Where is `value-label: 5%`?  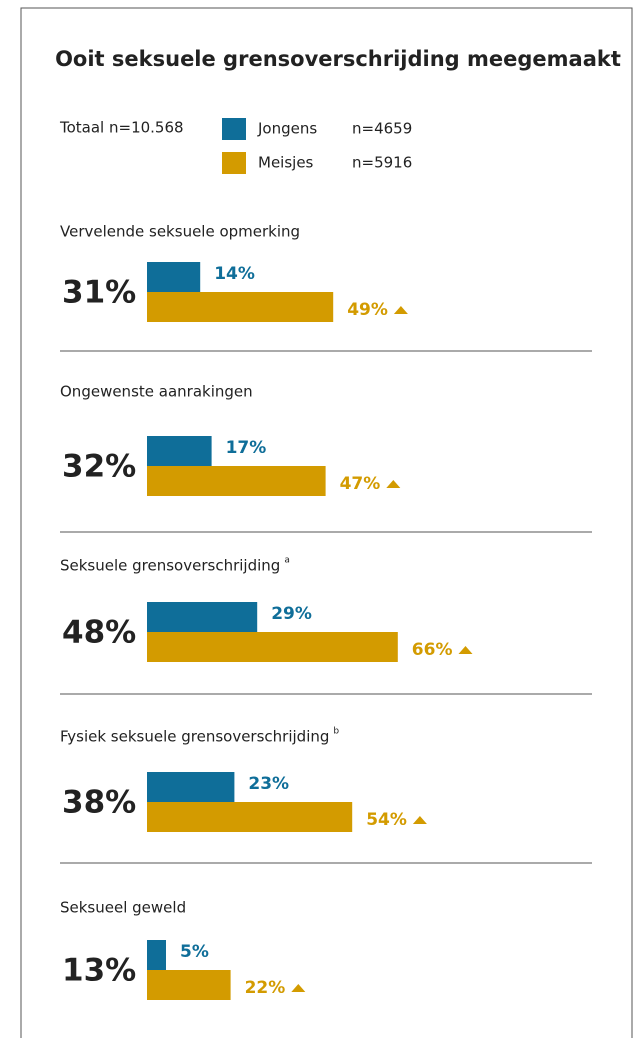
value-label: 5% is located at coordinates (194, 952).